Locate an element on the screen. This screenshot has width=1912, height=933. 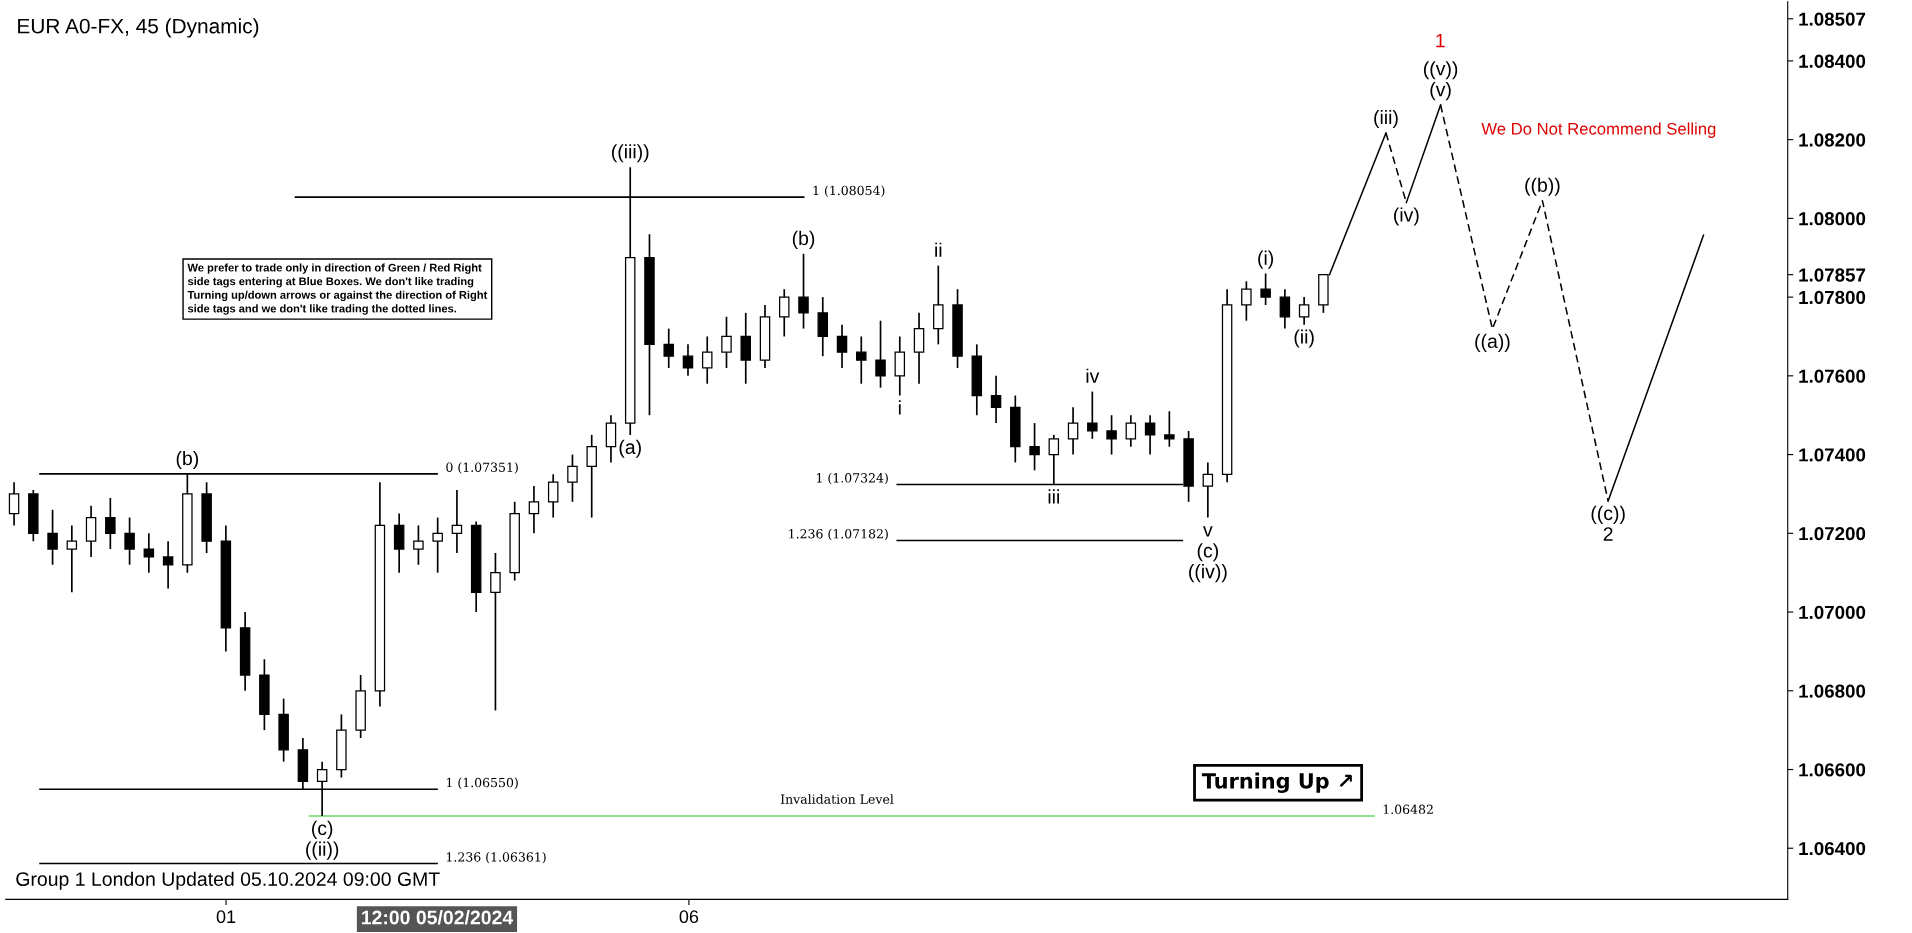
text: EUR A0-FX, 45 (Dynamic) is located at coordinates (138, 28).